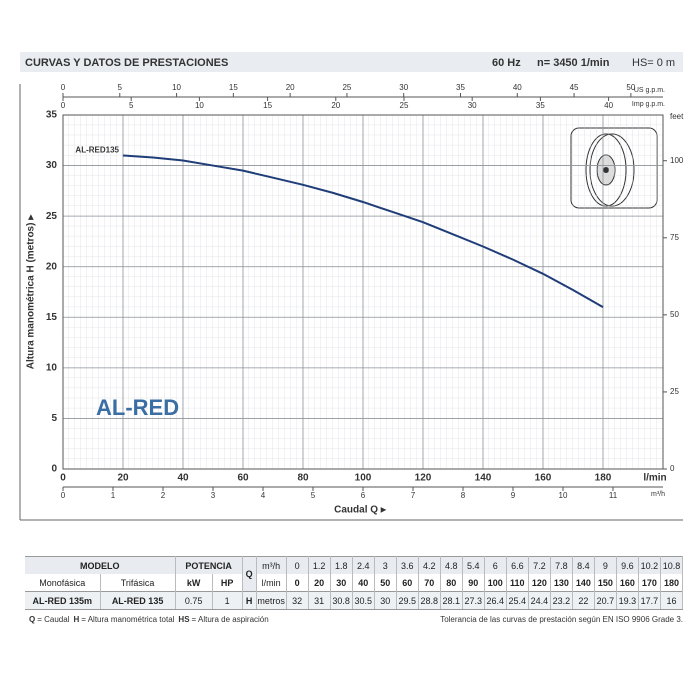  I want to click on table-cell: 130, so click(561, 583).